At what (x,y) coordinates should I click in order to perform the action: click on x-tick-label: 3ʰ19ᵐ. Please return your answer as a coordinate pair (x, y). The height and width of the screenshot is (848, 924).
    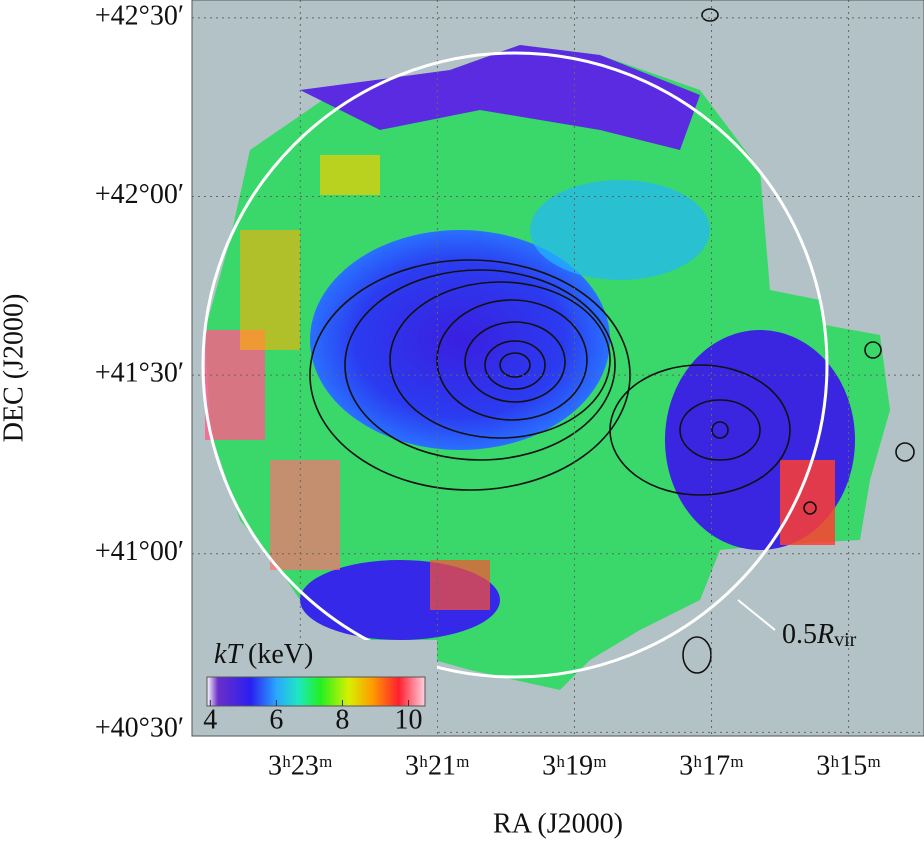
    Looking at the image, I should click on (574, 765).